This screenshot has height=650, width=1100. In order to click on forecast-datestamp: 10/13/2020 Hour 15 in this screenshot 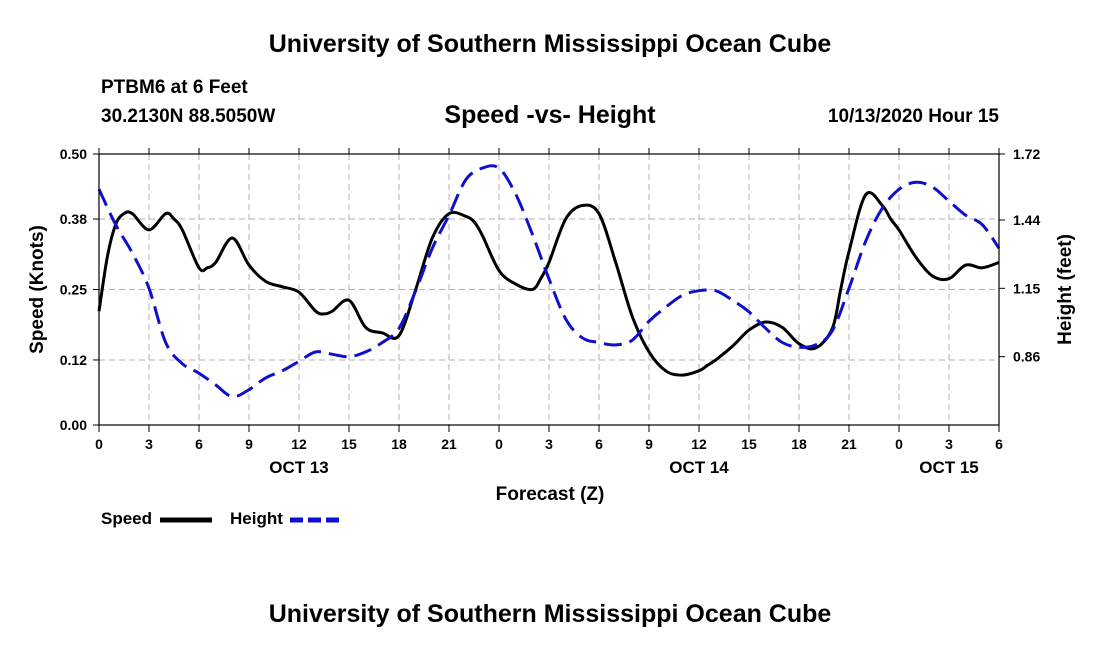, I will do `click(913, 116)`.